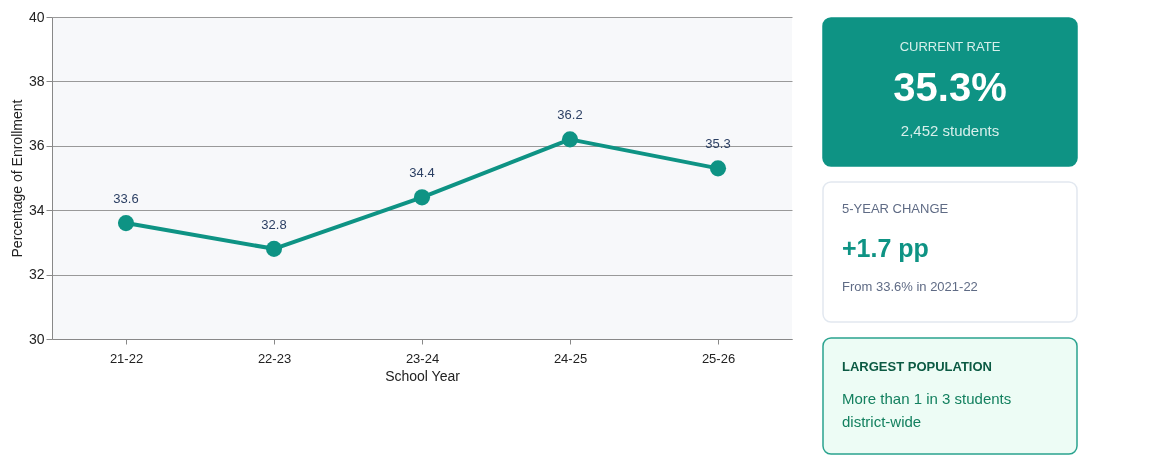  What do you see at coordinates (570, 358) in the screenshot?
I see `x-tick-label: 24-25` at bounding box center [570, 358].